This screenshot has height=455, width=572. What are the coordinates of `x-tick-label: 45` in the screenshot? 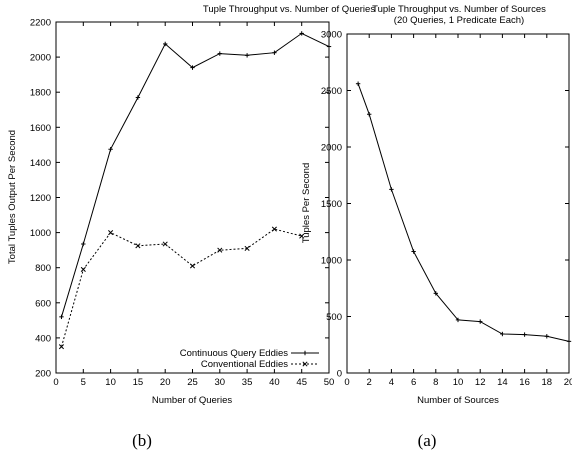 It's located at (301, 382).